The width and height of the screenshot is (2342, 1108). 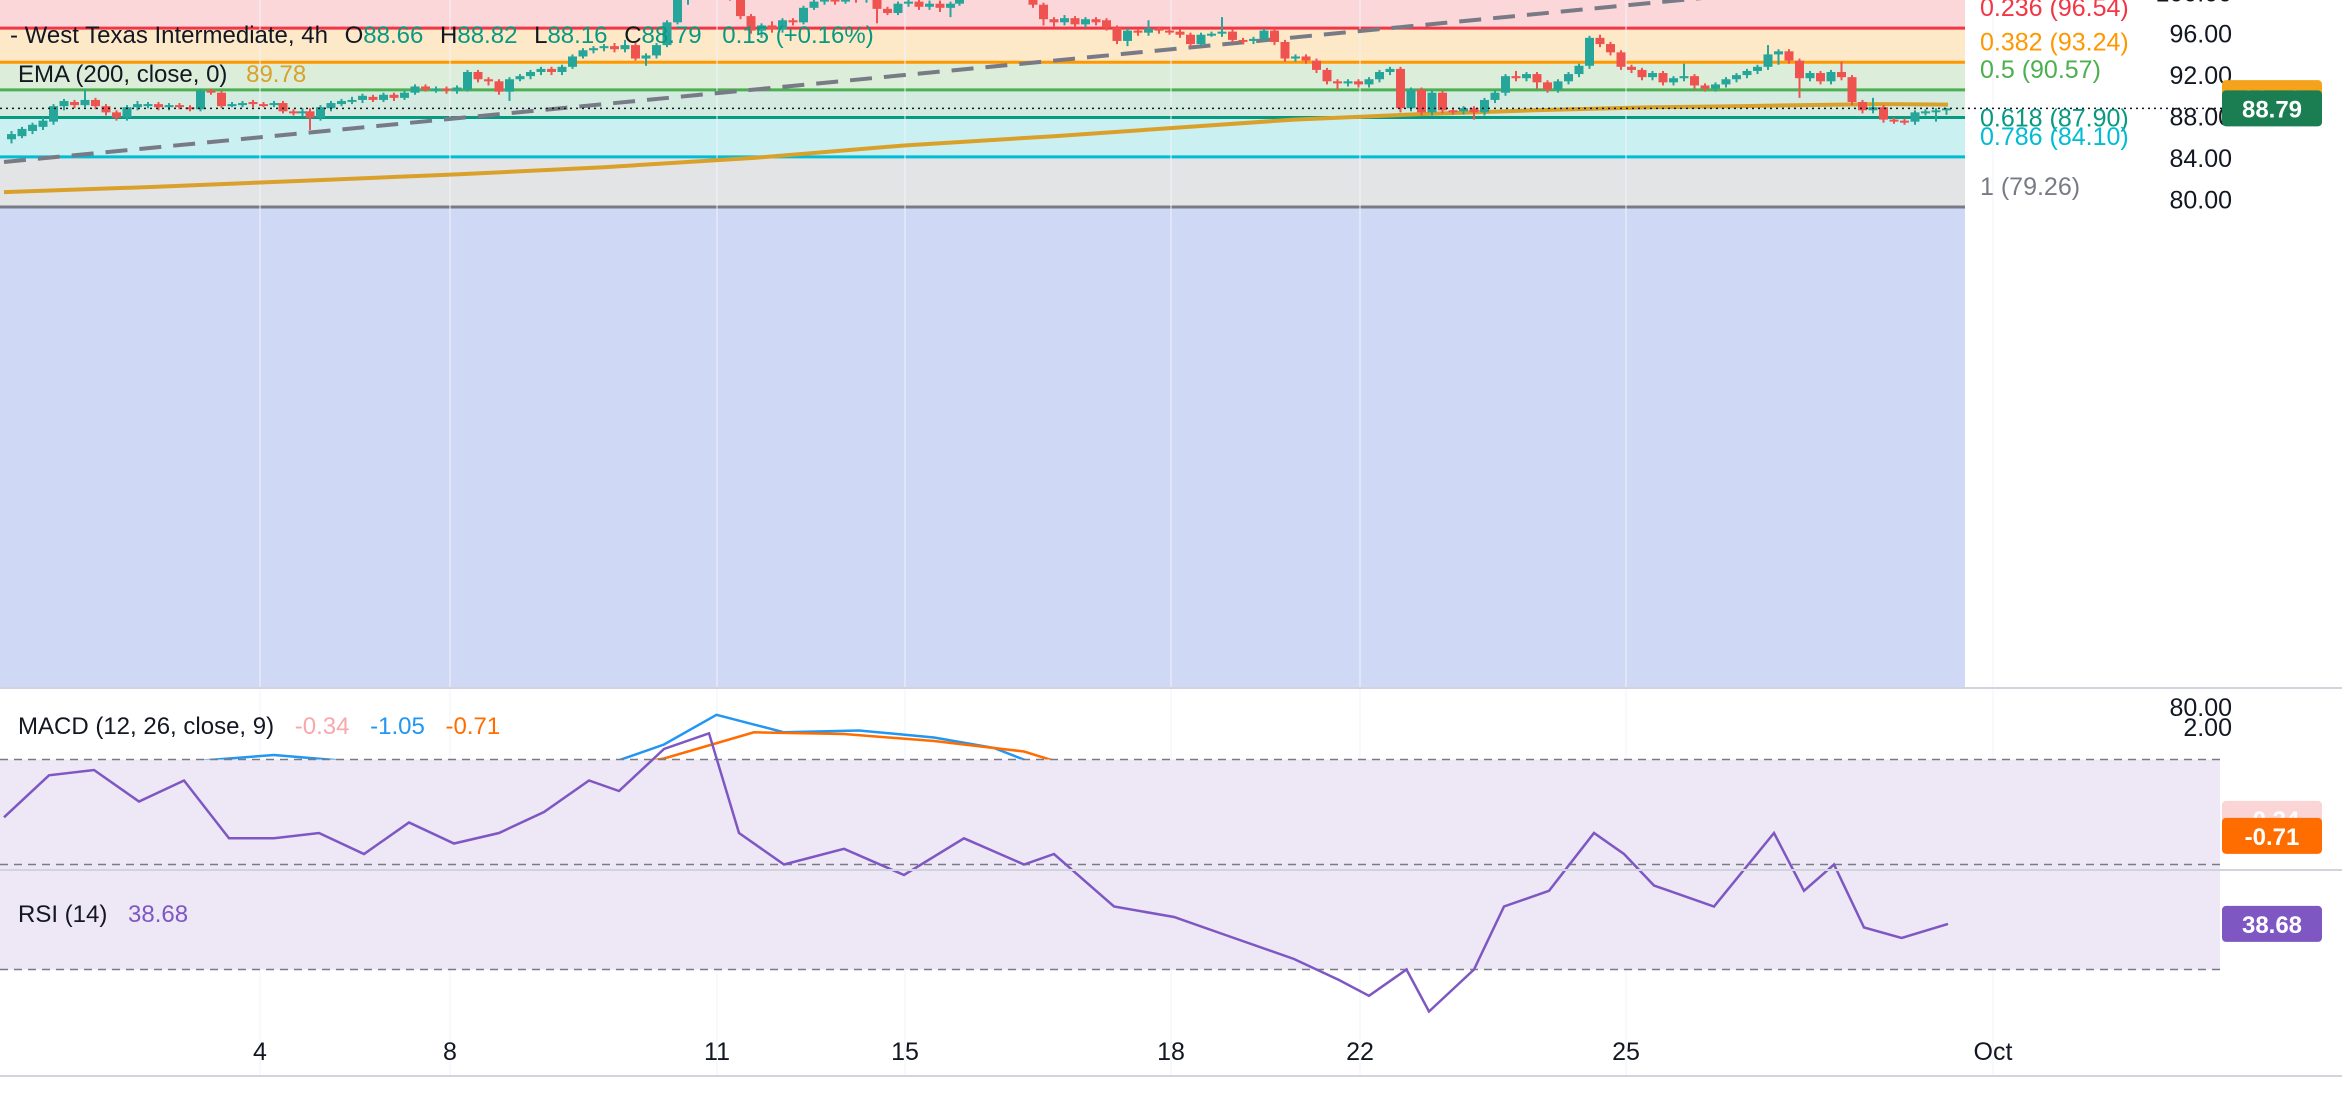 I want to click on close-value: 88.79, so click(x=672, y=35).